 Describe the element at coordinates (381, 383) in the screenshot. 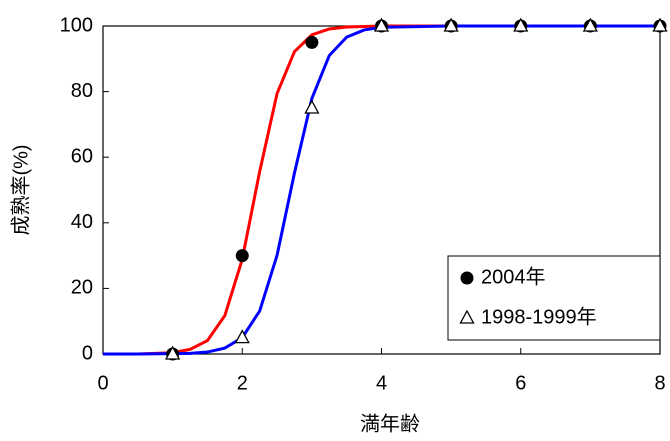

I see `x-tick-label: 4` at that location.